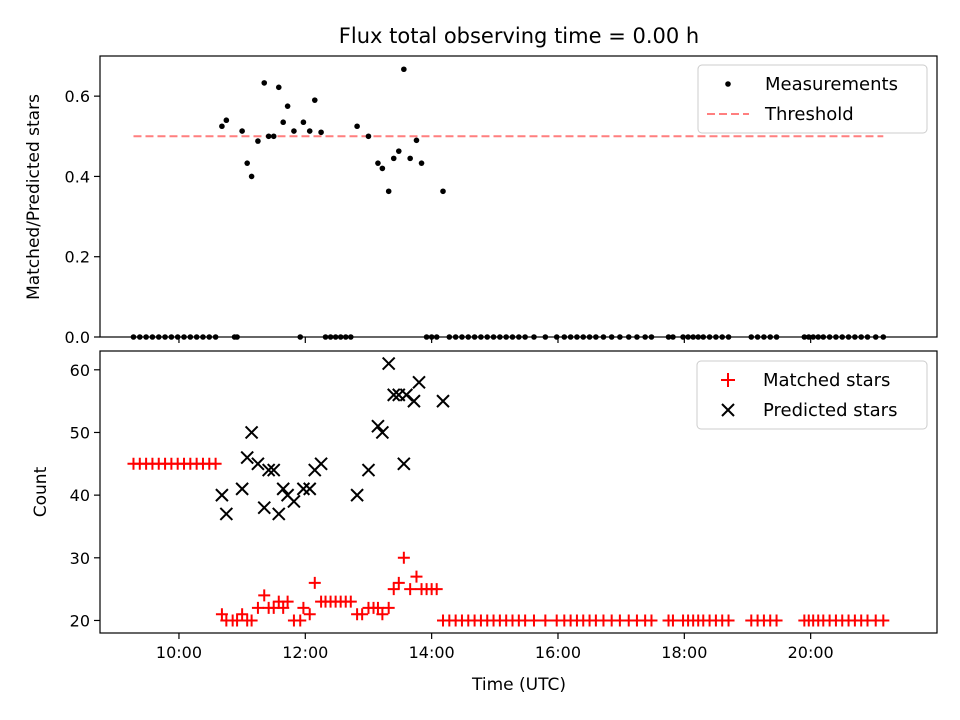  Describe the element at coordinates (34, 197) in the screenshot. I see `top-y-axis-label: Matched/Predicted stars` at that location.